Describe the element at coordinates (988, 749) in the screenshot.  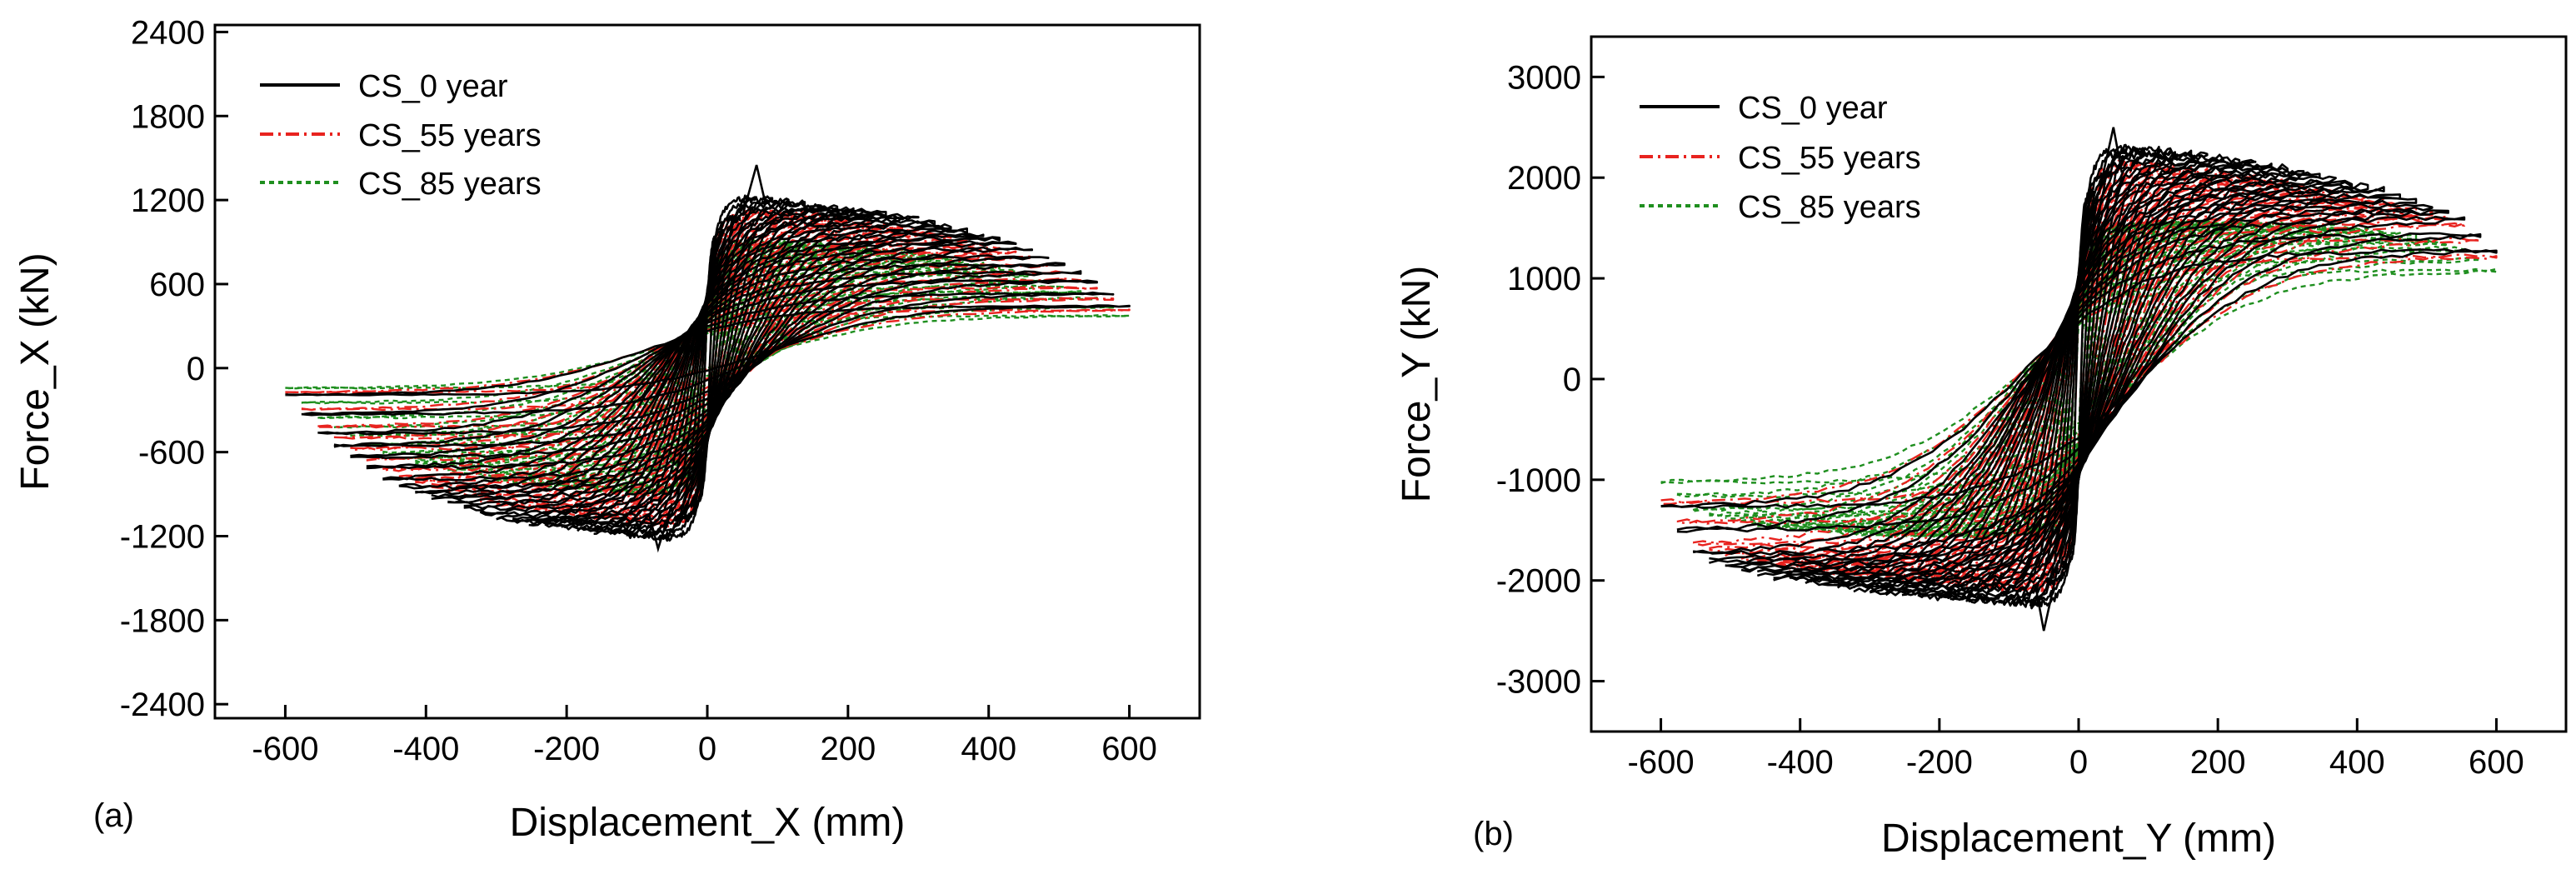
I see `x-tick-label-a-5: 400` at that location.